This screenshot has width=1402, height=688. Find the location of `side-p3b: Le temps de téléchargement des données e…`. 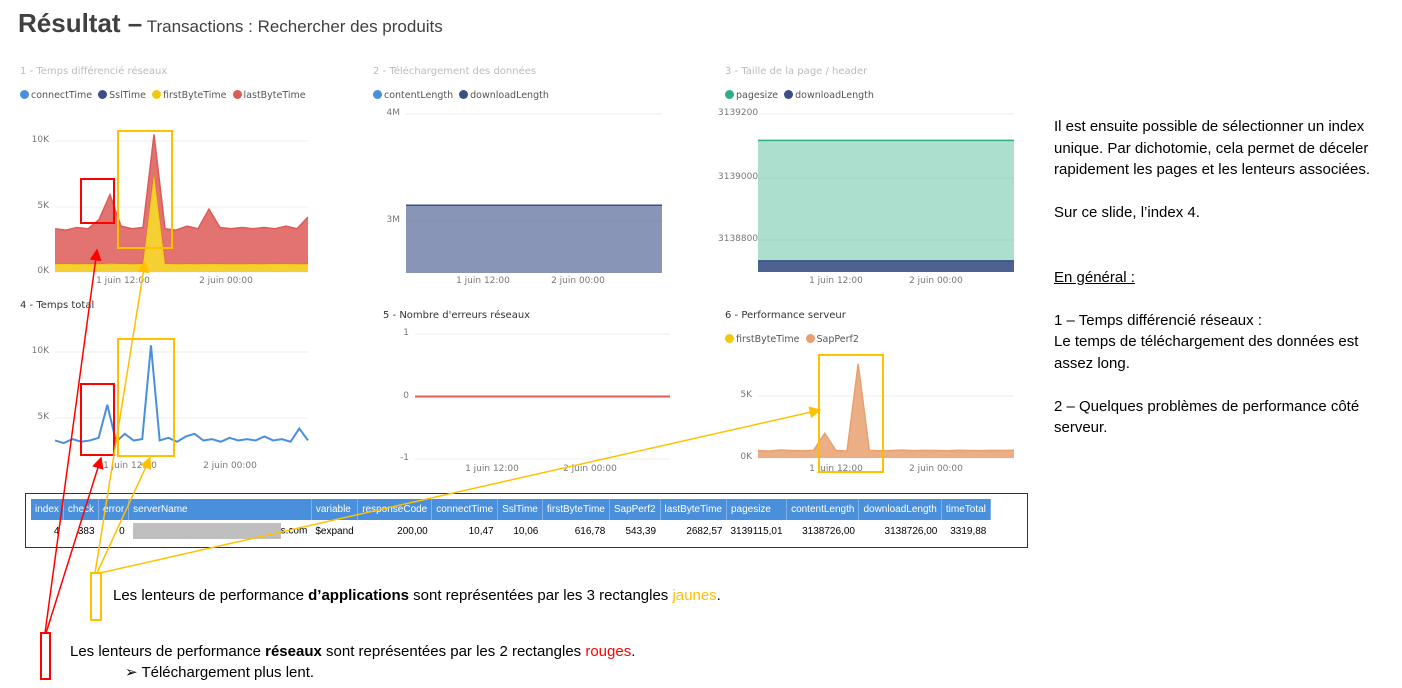

side-p3b: Le temps de téléchargement des données e… is located at coordinates (1206, 352).